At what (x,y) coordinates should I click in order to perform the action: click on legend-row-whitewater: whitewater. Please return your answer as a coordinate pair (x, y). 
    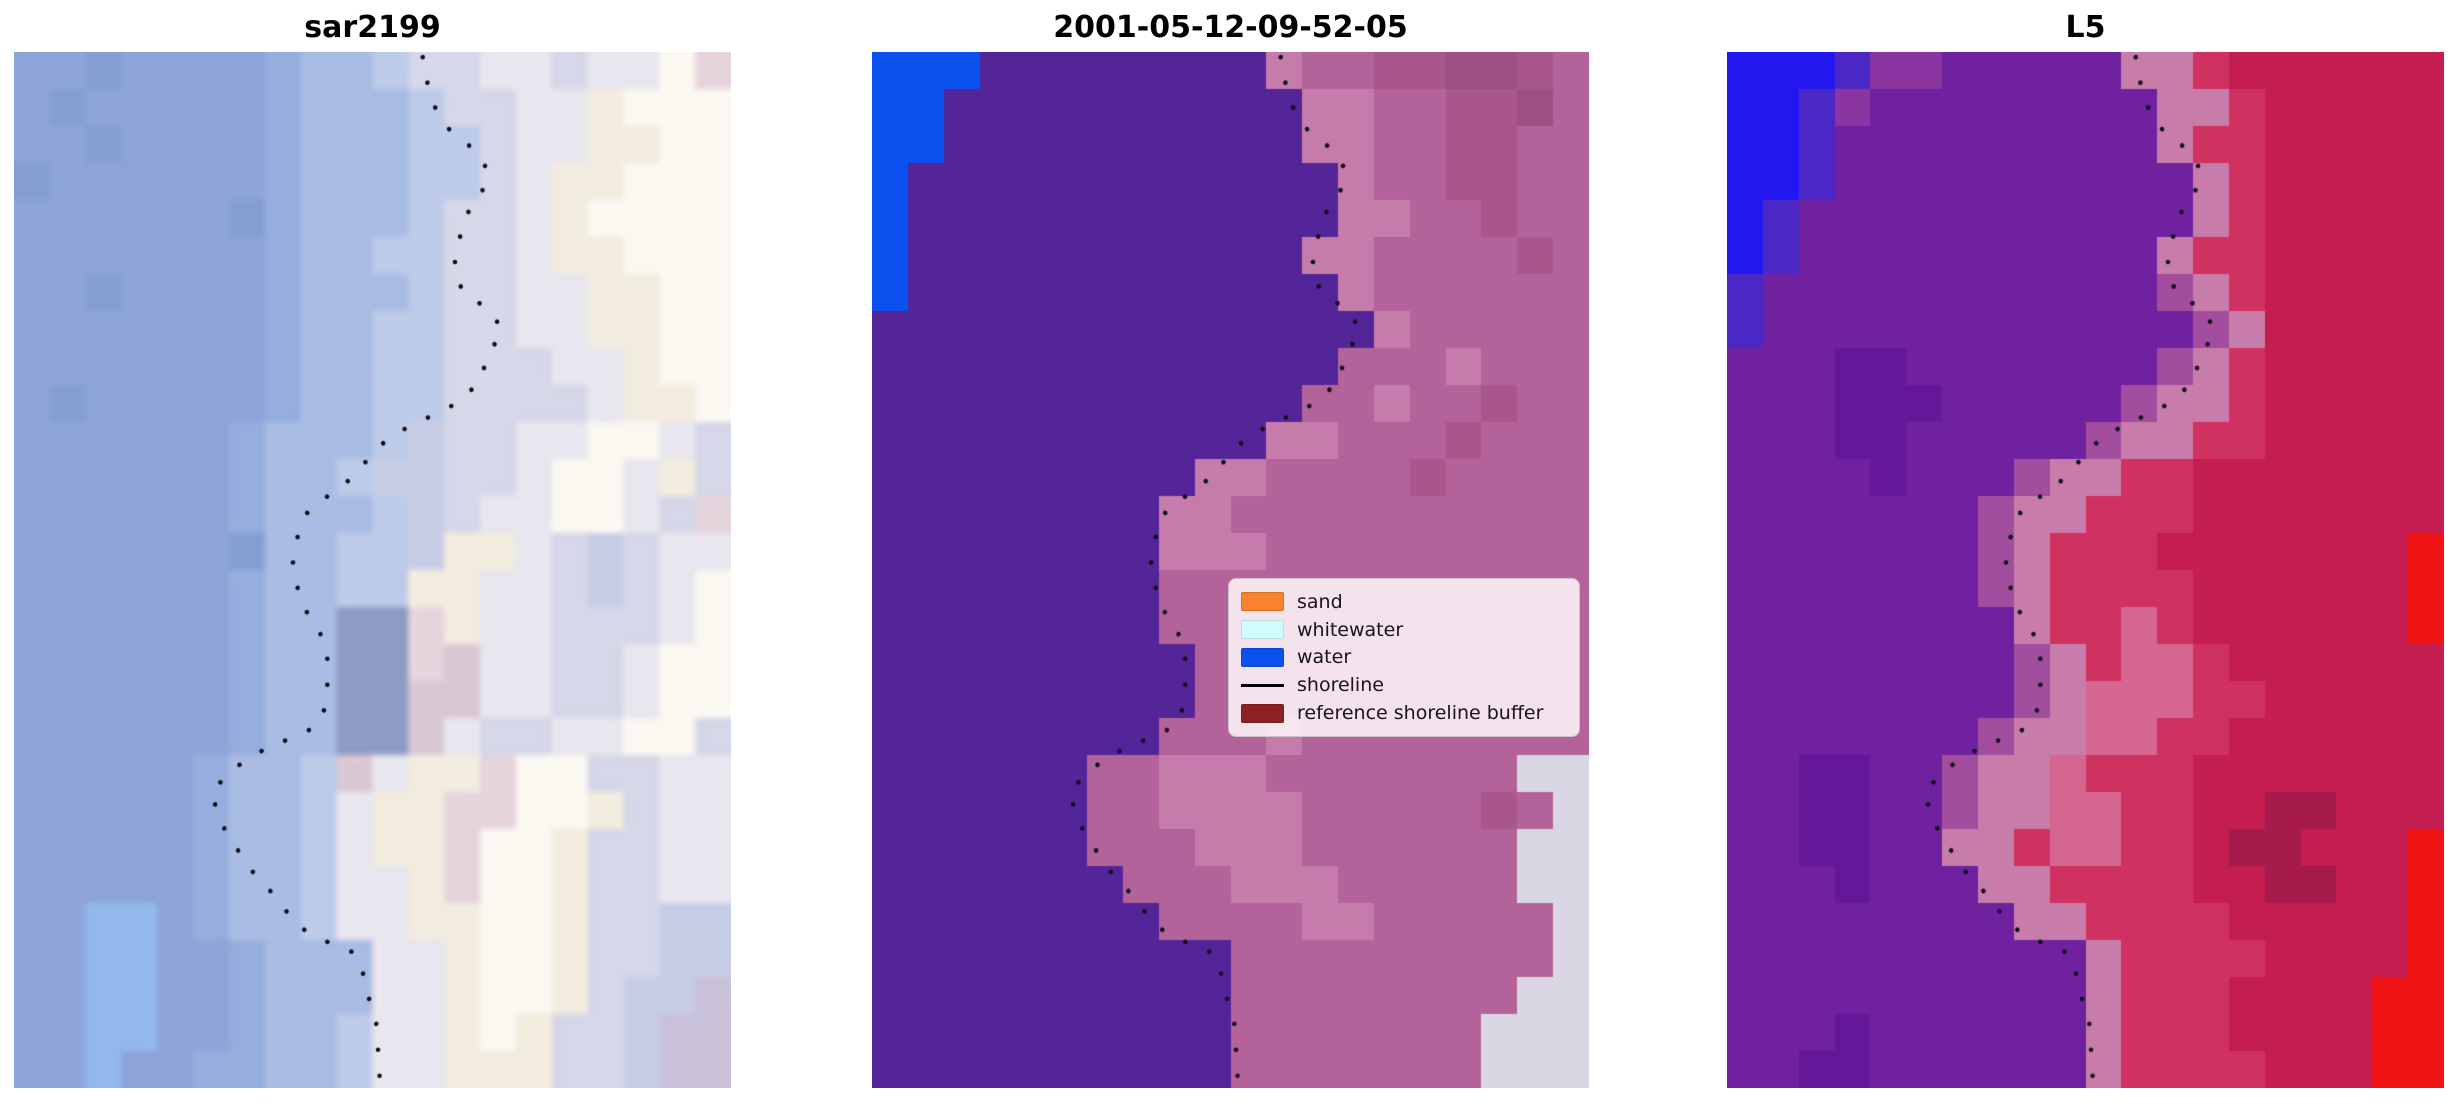
    Looking at the image, I should click on (1404, 630).